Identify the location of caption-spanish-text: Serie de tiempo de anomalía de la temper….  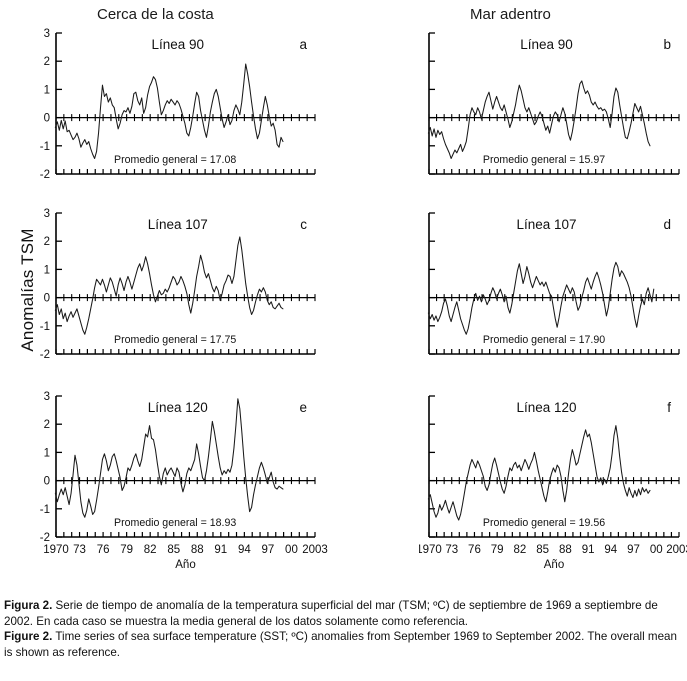
(331, 613).